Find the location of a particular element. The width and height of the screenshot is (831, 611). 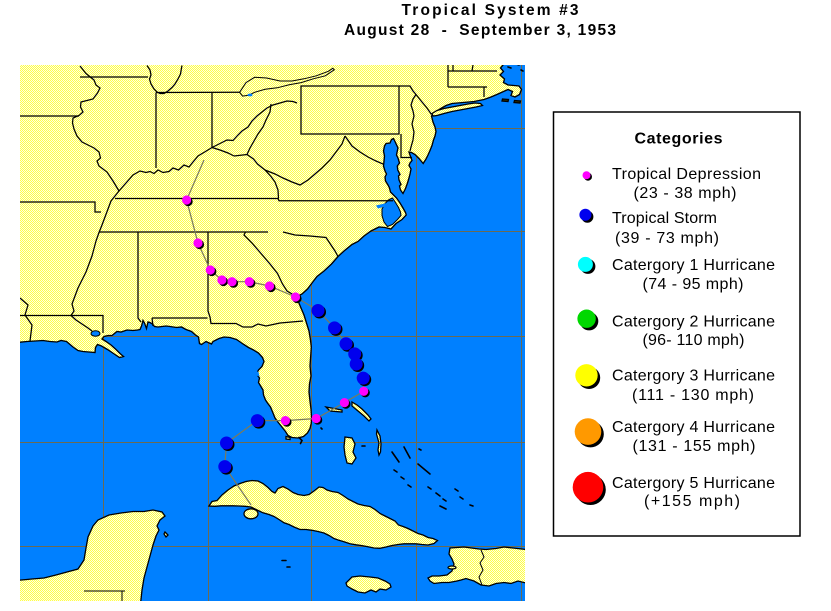

svg-text: Catergory 1 Hurricane is located at coordinates (693, 265).